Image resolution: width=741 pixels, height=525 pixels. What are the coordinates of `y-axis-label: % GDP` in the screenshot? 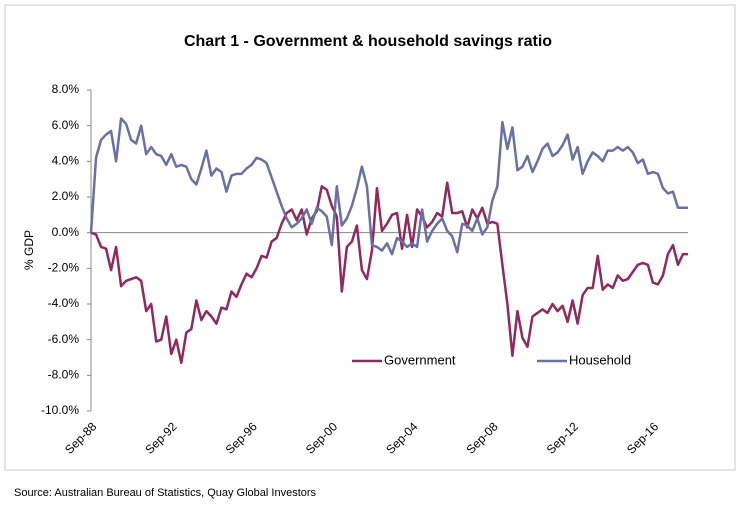 It's located at (29, 250).